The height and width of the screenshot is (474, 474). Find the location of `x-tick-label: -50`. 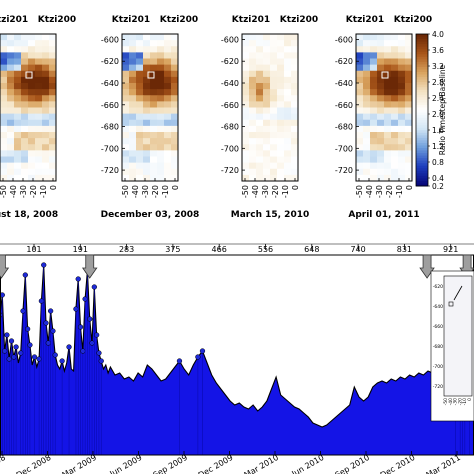

x-tick-label: -50 is located at coordinates (125, 191).